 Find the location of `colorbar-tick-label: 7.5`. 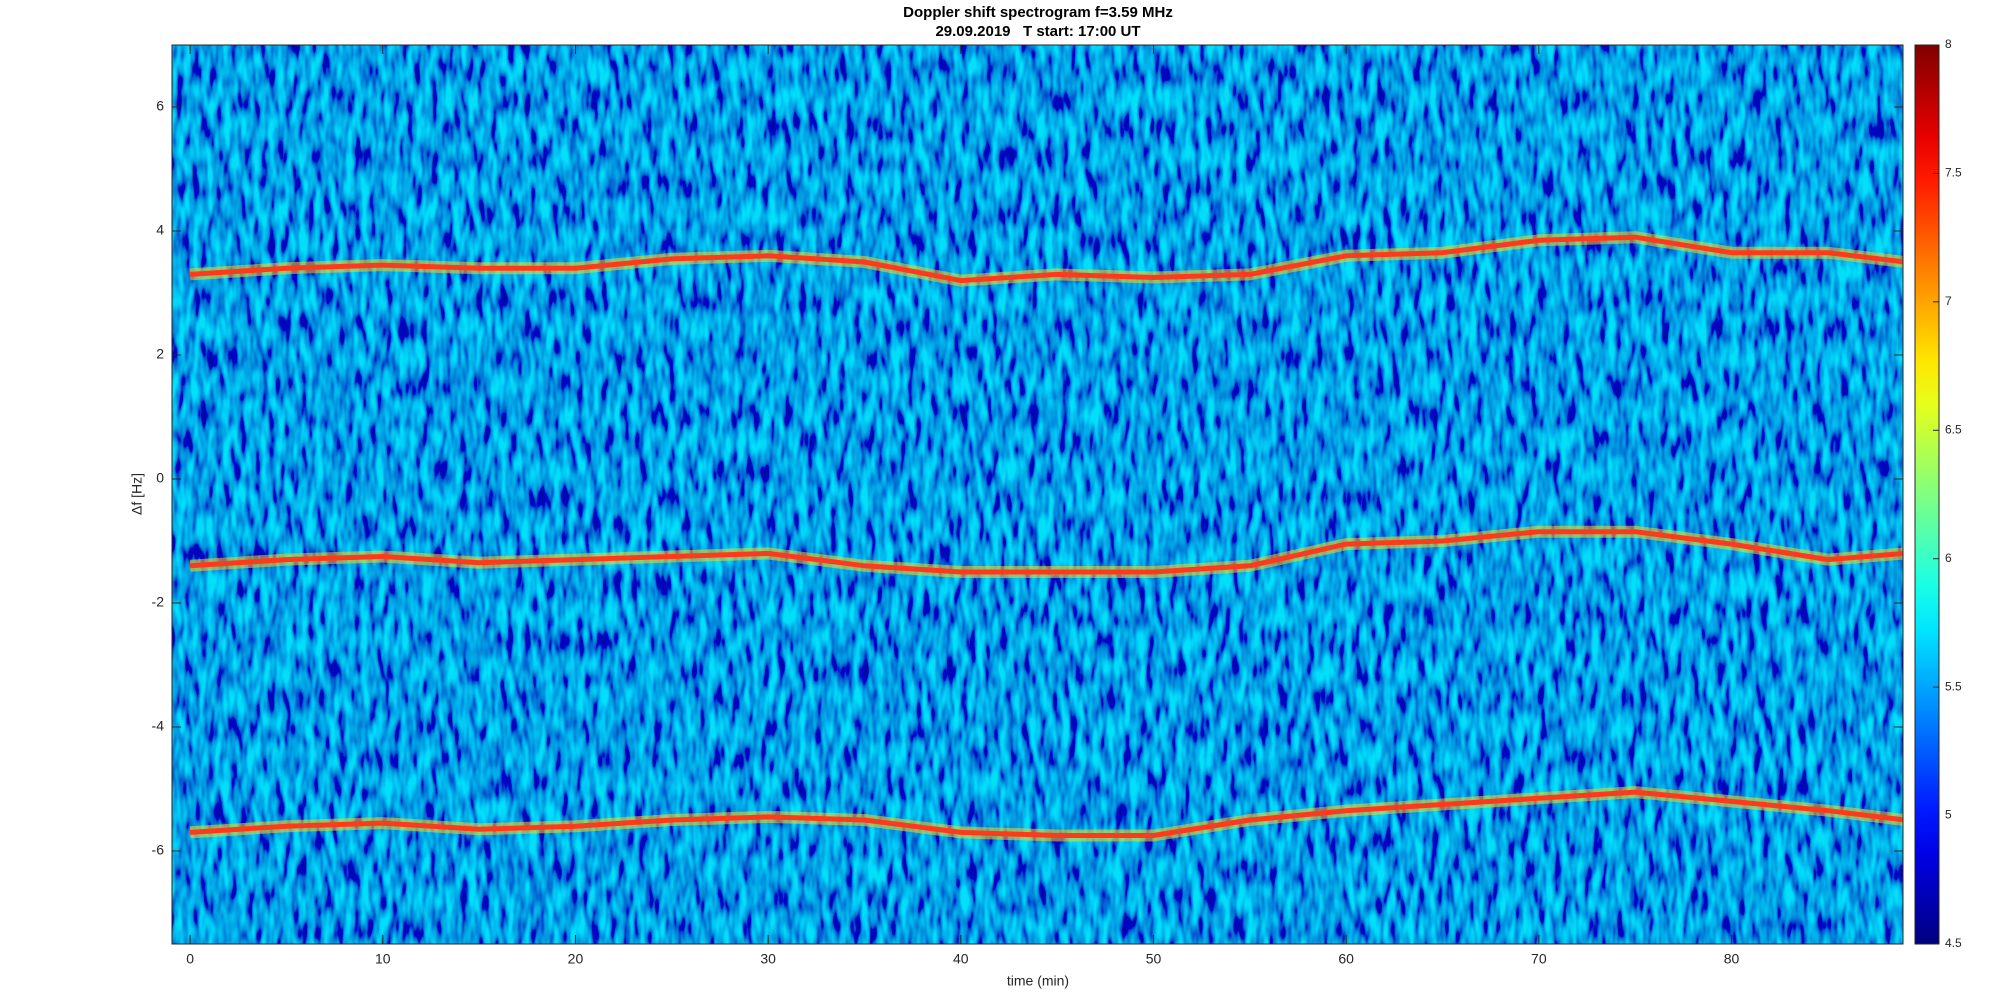

colorbar-tick-label: 7.5 is located at coordinates (1953, 173).